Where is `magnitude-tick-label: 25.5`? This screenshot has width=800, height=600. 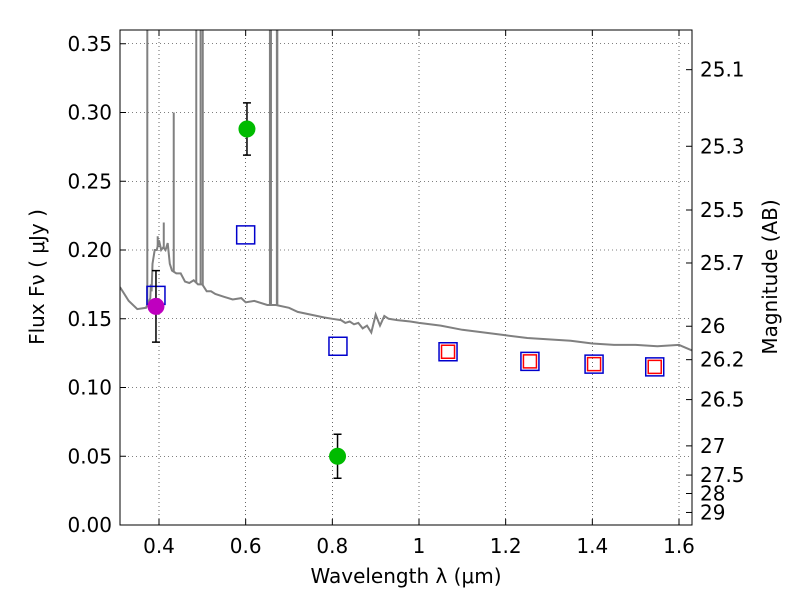
magnitude-tick-label: 25.5 is located at coordinates (722, 210).